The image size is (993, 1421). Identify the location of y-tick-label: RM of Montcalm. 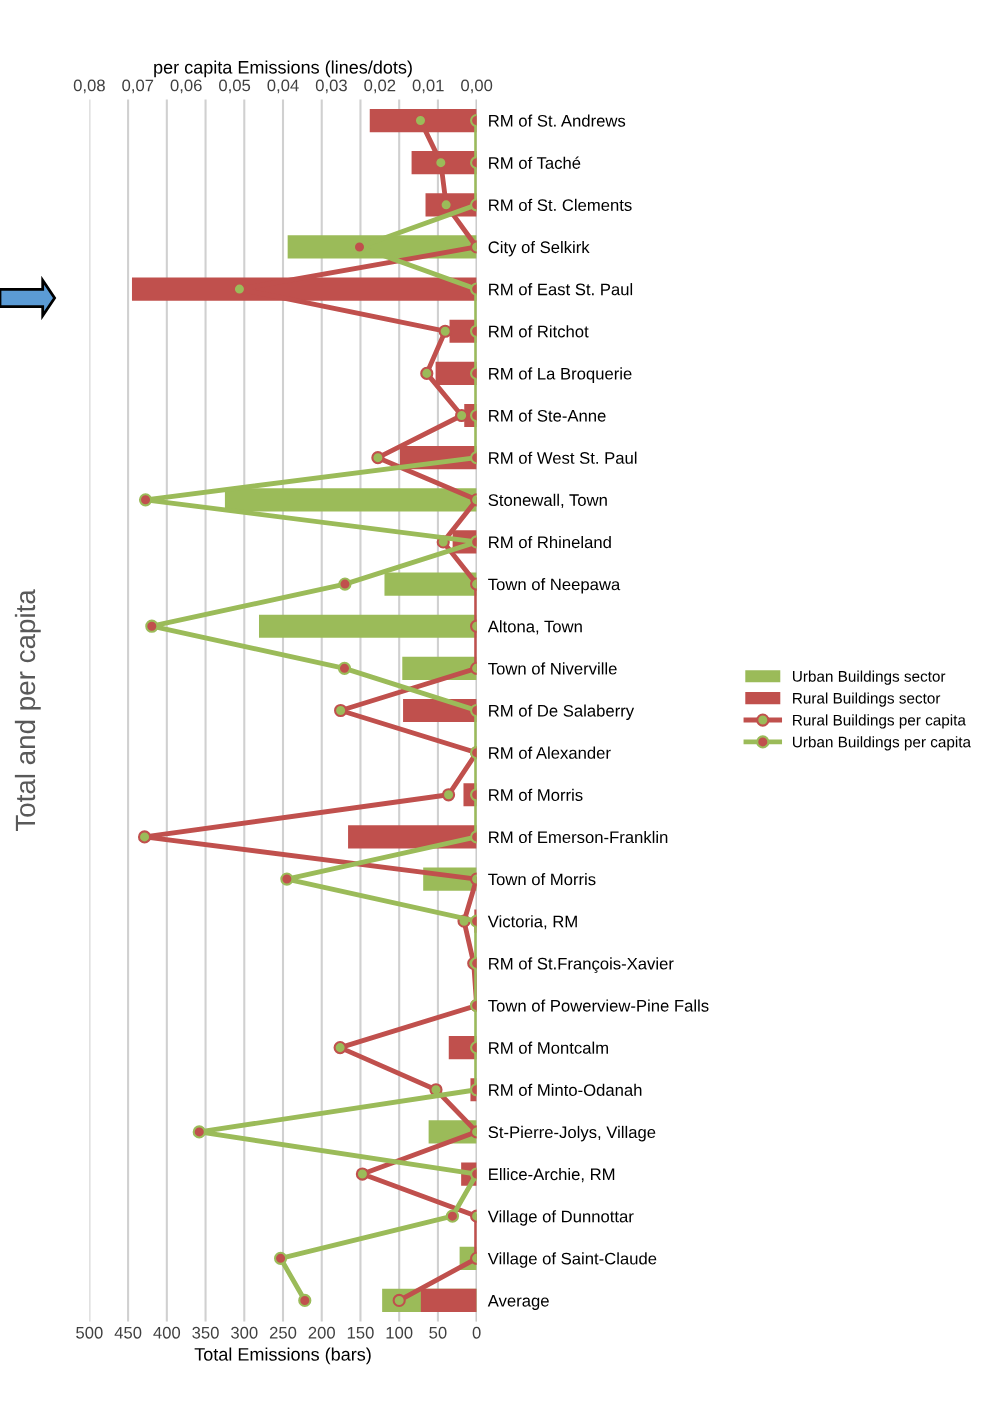
(548, 1047).